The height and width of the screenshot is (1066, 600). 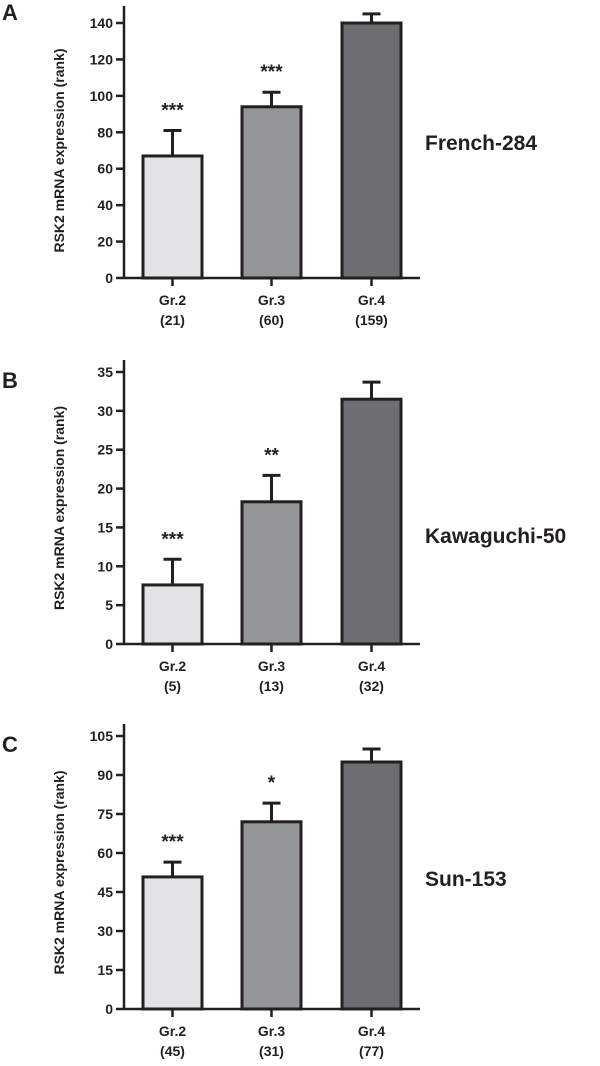 What do you see at coordinates (10, 12) in the screenshot?
I see `panel-label: A` at bounding box center [10, 12].